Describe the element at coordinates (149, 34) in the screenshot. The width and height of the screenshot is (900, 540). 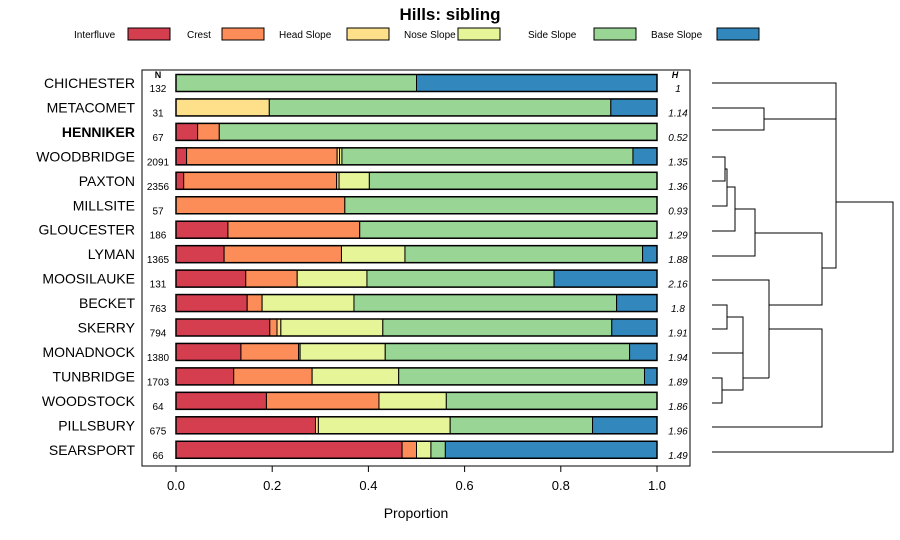
I see `legend-swatch-interfluve` at that location.